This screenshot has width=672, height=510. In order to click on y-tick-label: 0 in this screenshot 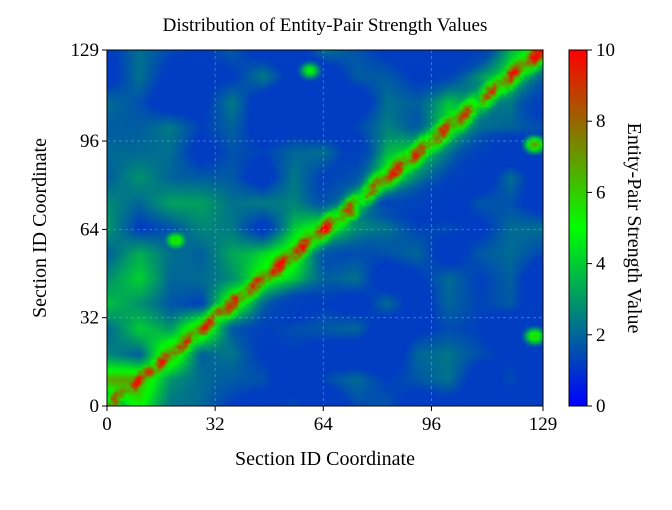, I will do `click(95, 406)`.